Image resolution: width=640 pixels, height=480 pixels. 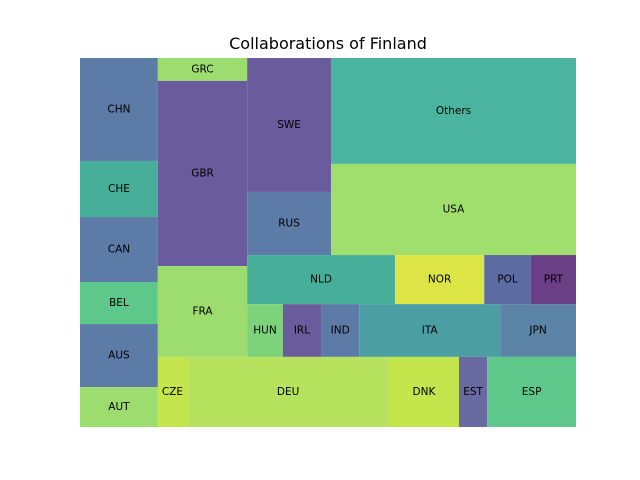 I want to click on treemap-cell-ita, so click(x=430, y=330).